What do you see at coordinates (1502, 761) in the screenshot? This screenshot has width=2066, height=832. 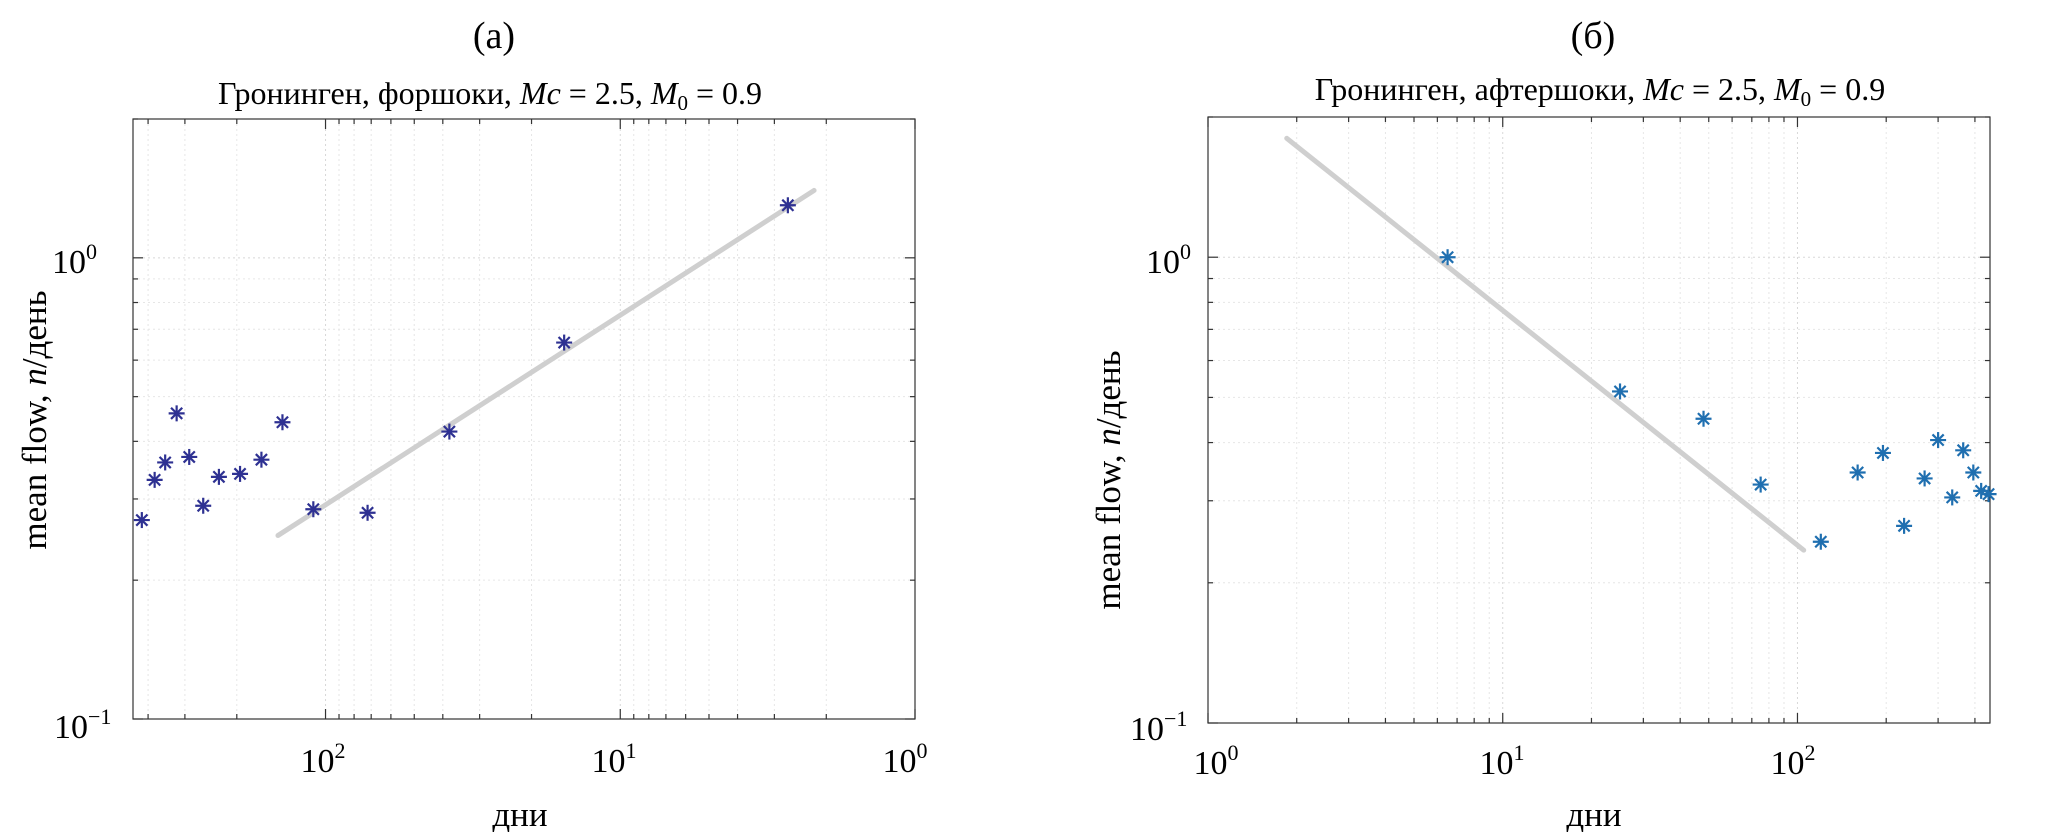 I see `b-x-tick-label: 10¹` at bounding box center [1502, 761].